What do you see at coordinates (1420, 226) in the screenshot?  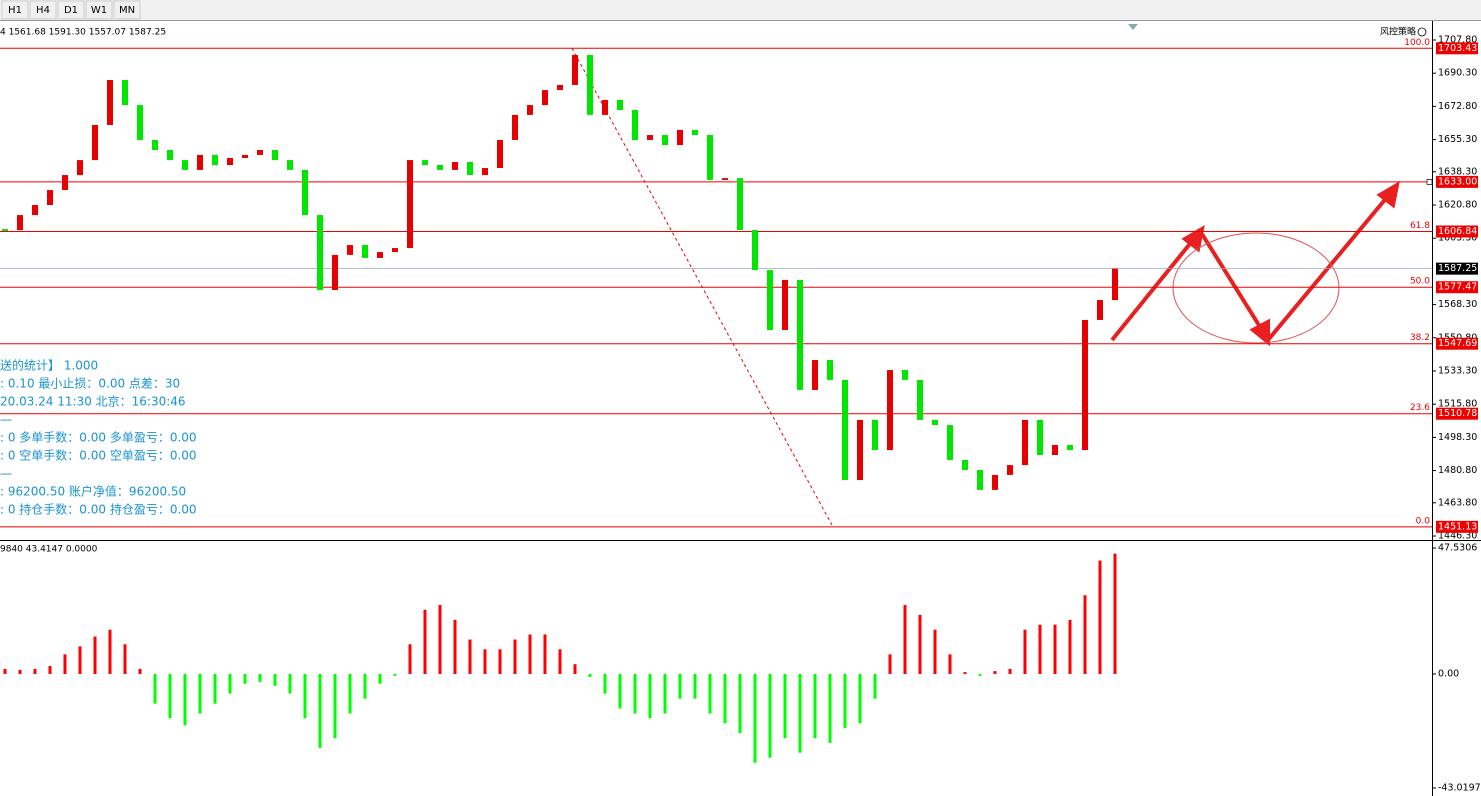 I see `fib-ratio: 61.8` at bounding box center [1420, 226].